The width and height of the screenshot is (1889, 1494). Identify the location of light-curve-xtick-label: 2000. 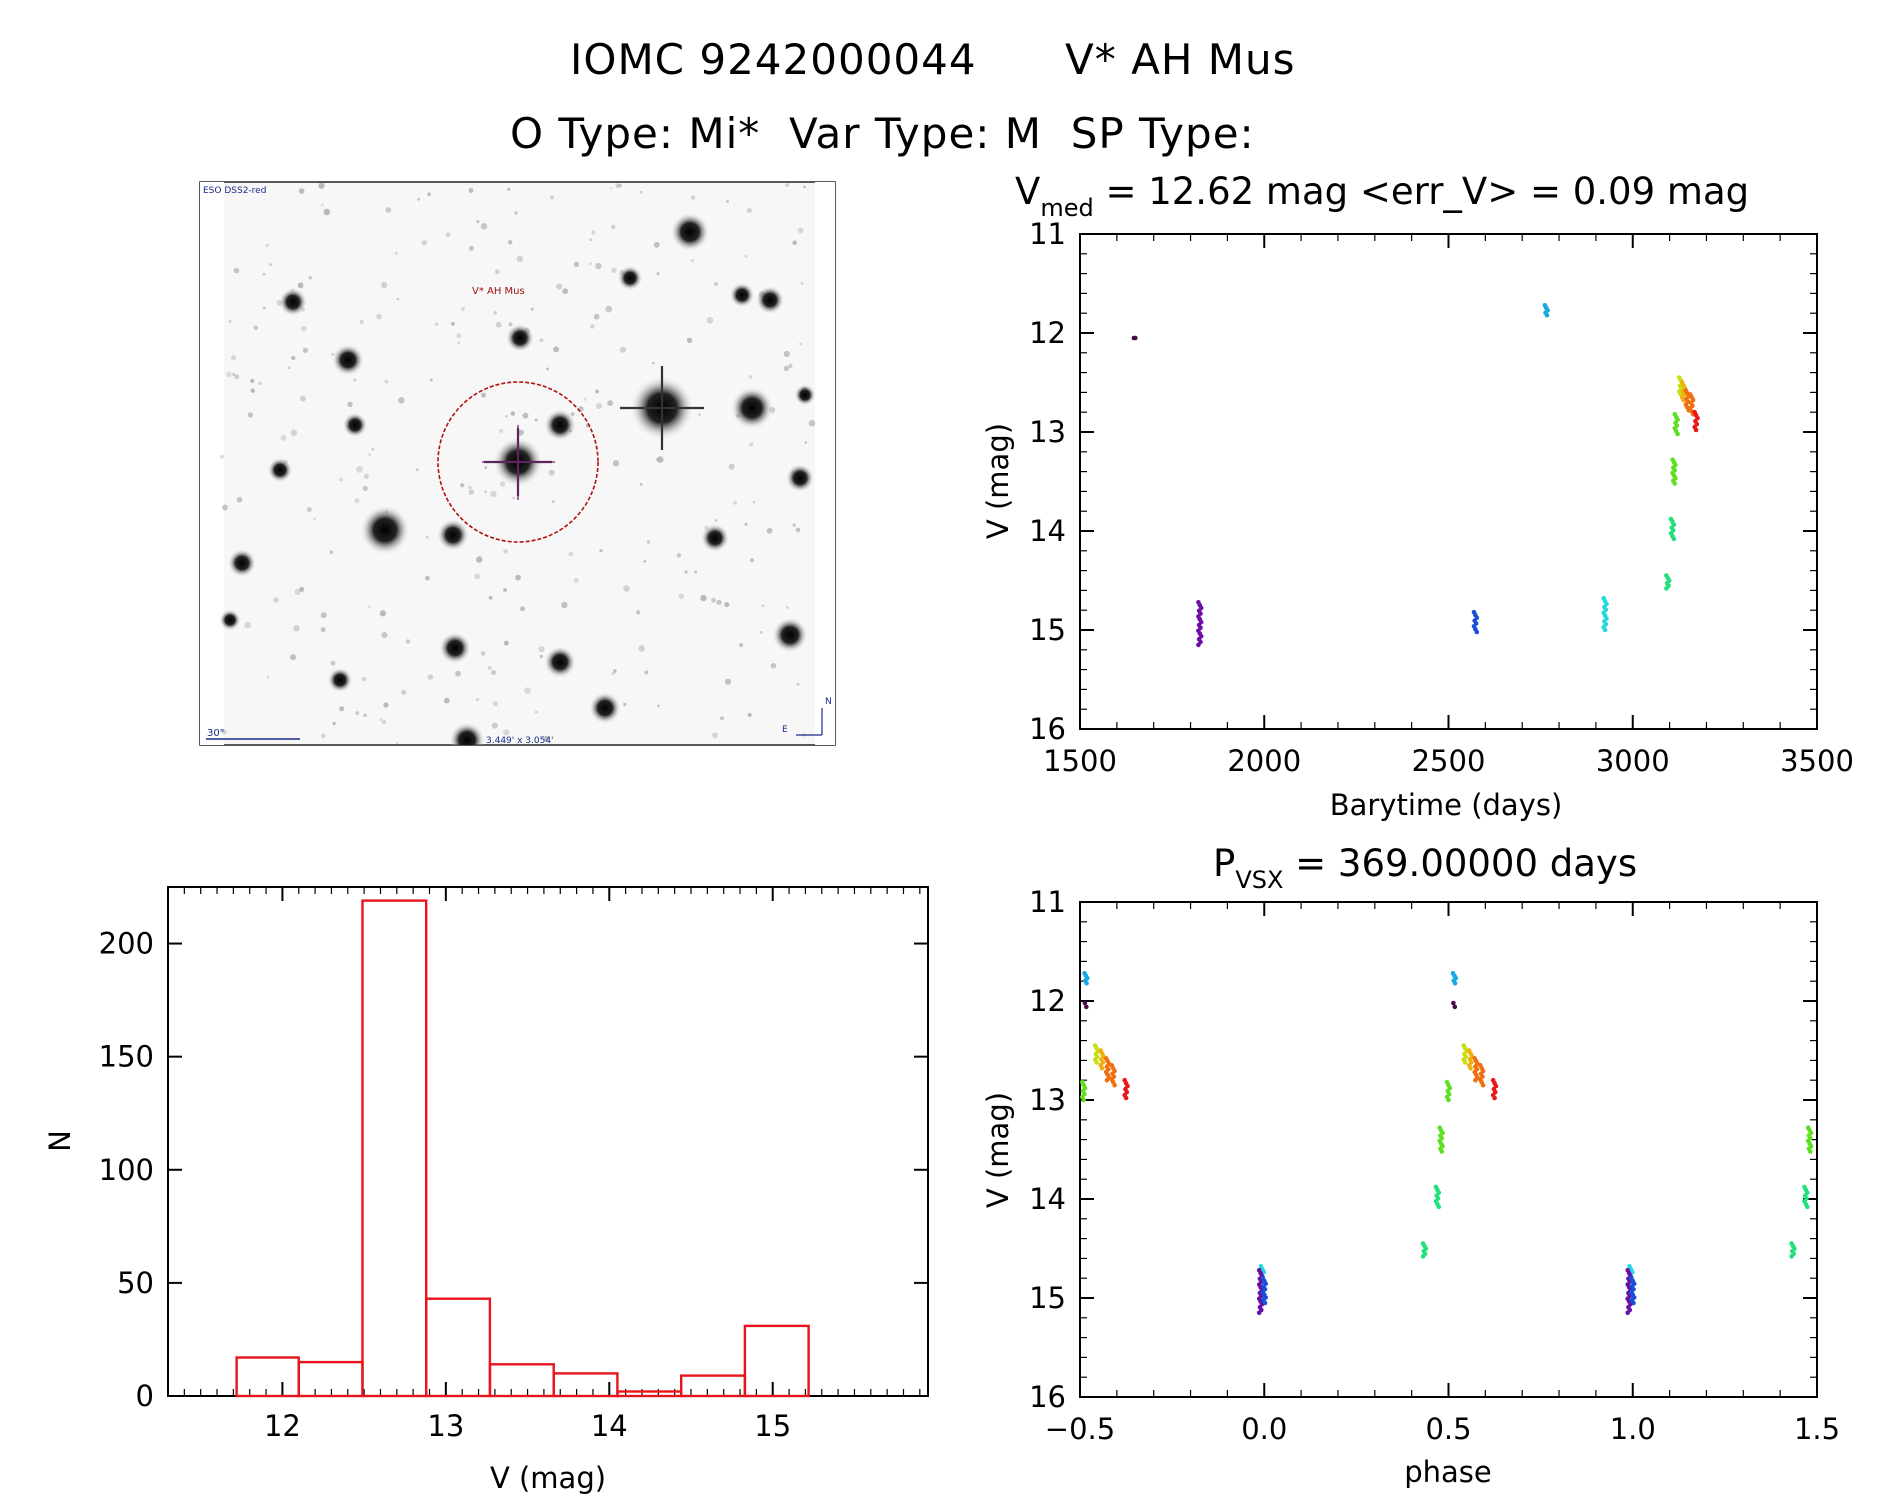
(1264, 761).